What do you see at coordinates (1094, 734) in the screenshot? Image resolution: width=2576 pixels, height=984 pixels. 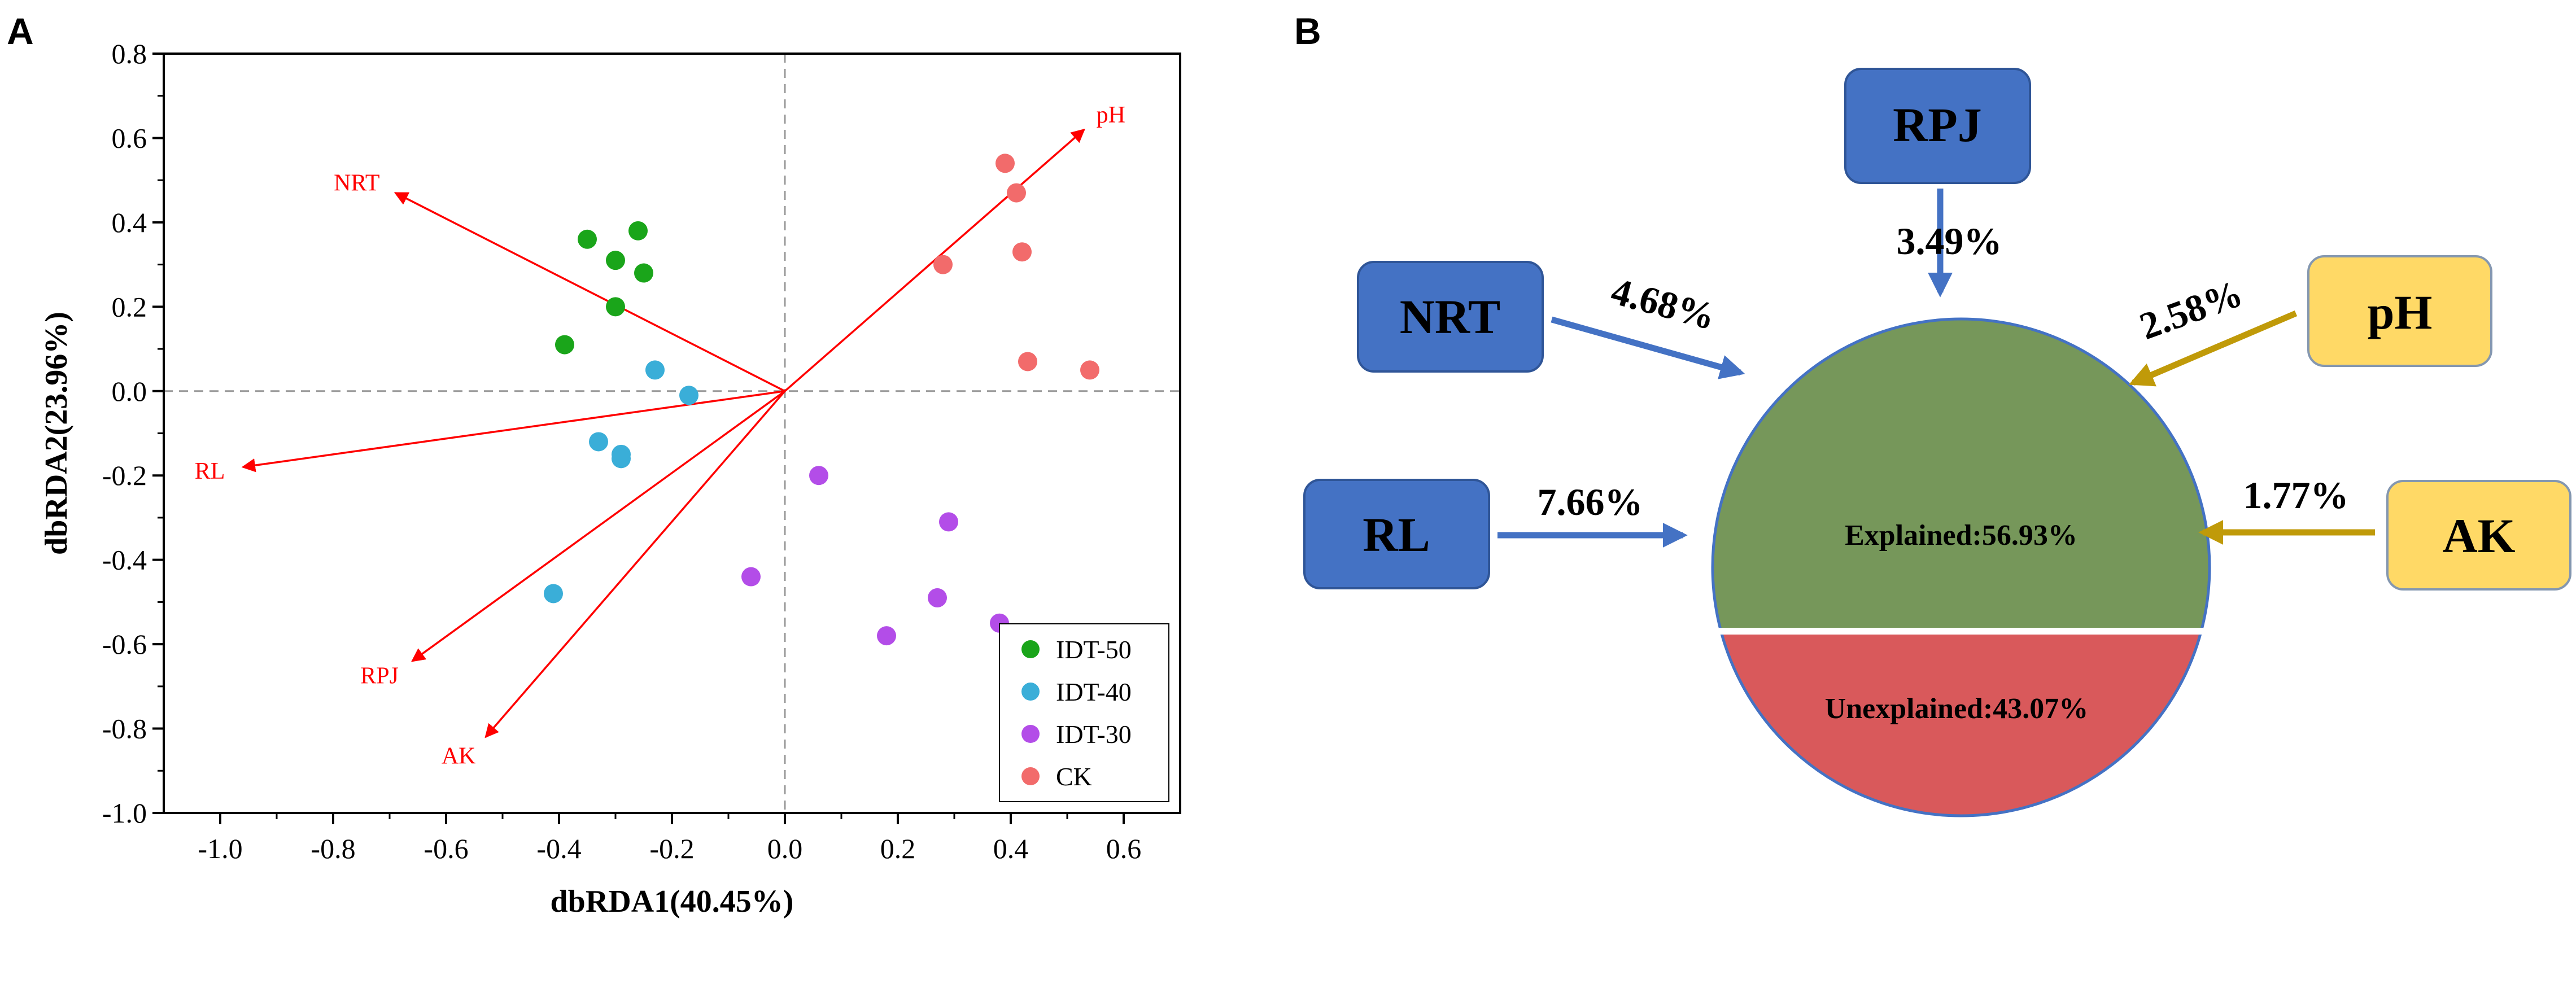 I see `legend-label-idt-30: IDT-30` at bounding box center [1094, 734].